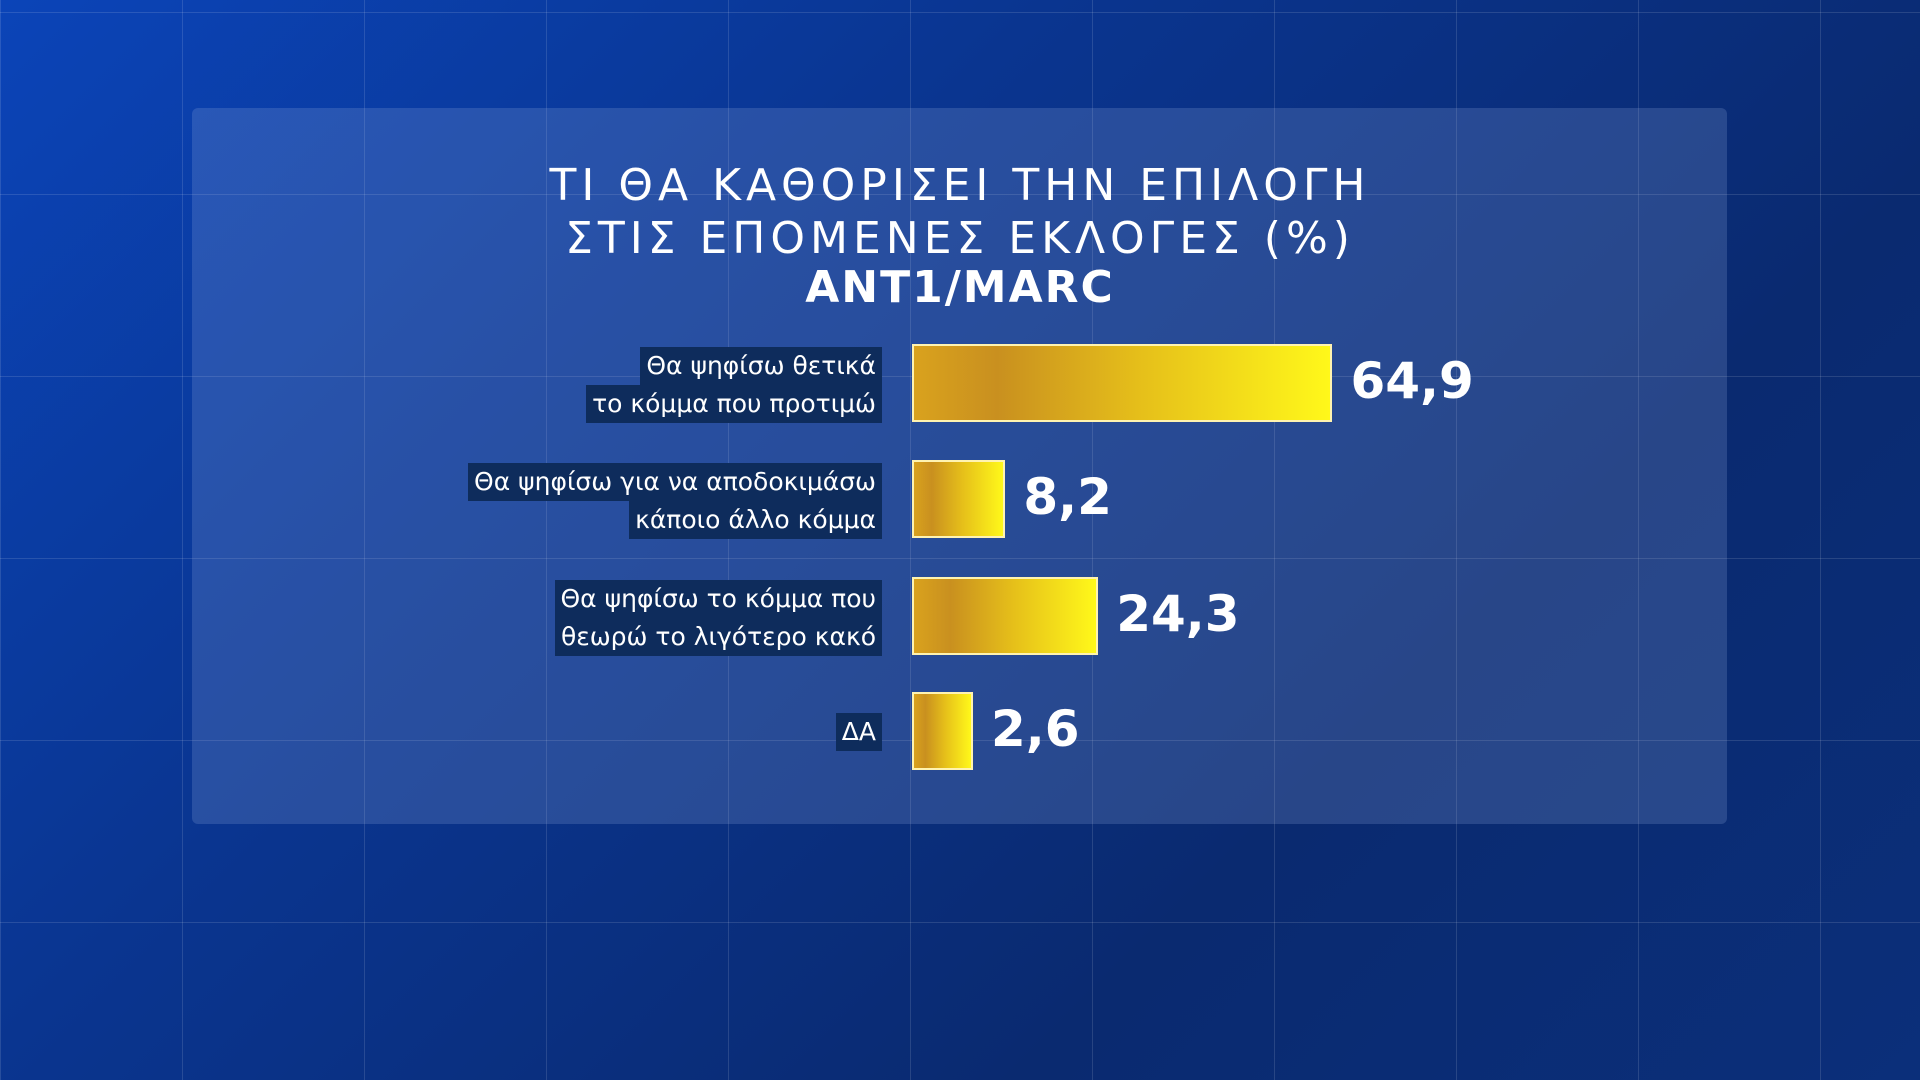 The width and height of the screenshot is (1920, 1080). What do you see at coordinates (960, 287) in the screenshot?
I see `chart-source: ANT1/MARC` at bounding box center [960, 287].